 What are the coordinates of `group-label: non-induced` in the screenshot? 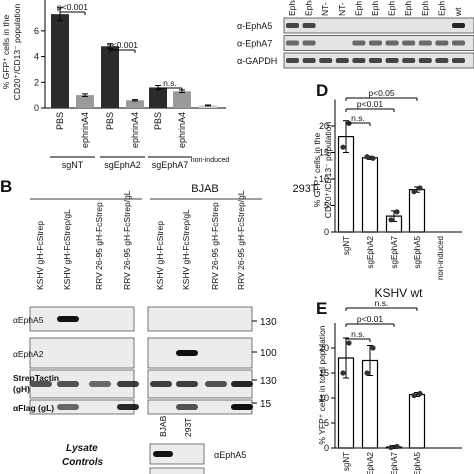 It's located at (210, 160).